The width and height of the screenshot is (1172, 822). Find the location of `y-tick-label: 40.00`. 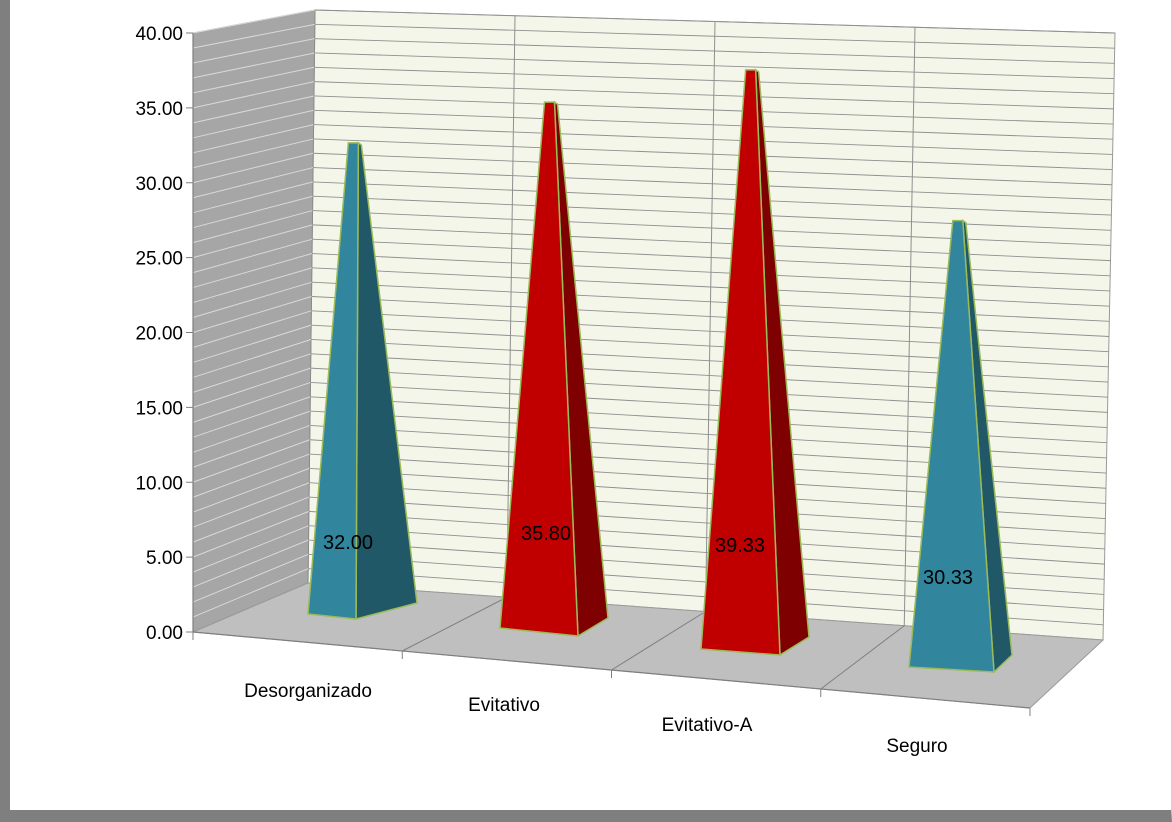

y-tick-label: 40.00 is located at coordinates (159, 34).